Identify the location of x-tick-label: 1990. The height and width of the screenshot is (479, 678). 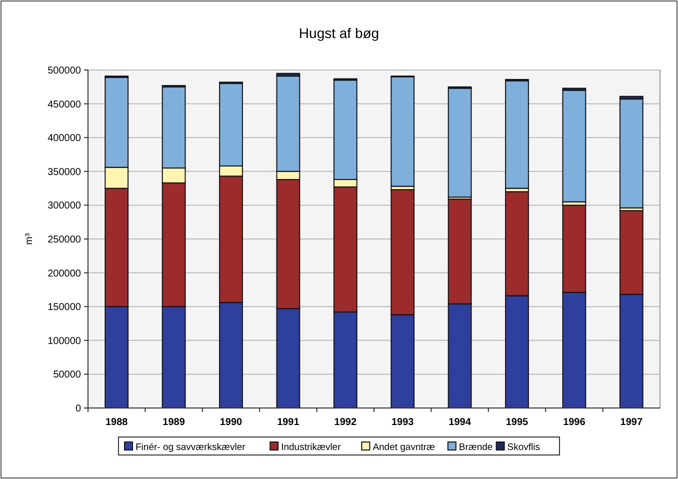
(231, 422).